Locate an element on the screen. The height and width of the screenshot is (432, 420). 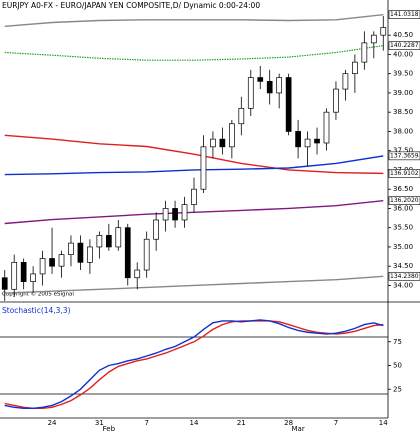
y-tick-label: 75 is located at coordinates (397, 342).